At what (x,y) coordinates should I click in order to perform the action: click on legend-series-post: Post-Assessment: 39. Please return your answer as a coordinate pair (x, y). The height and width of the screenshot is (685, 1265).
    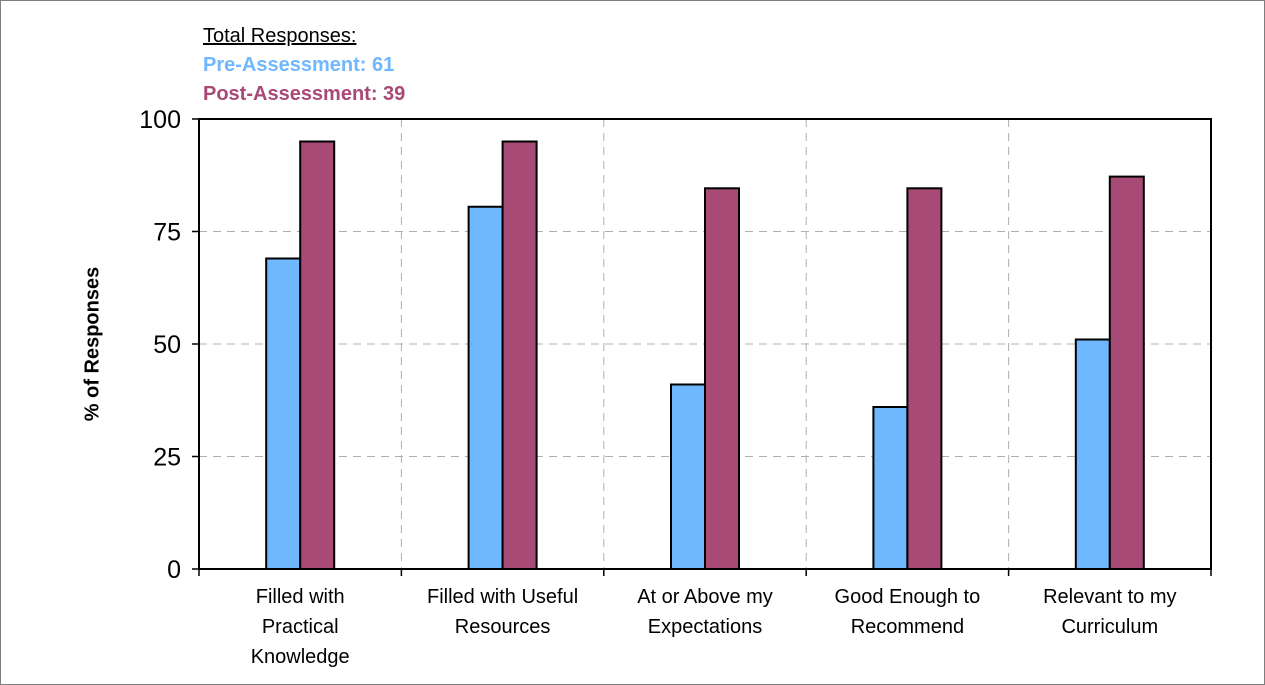
    Looking at the image, I should click on (304, 94).